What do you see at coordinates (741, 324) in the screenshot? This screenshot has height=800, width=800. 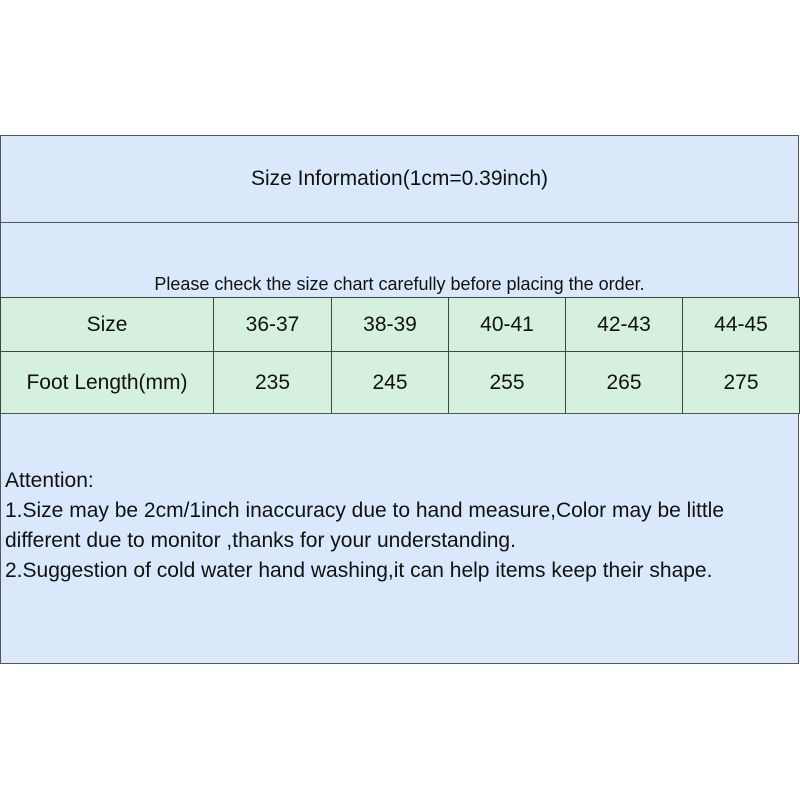 I see `size-row-cell: 44-45` at bounding box center [741, 324].